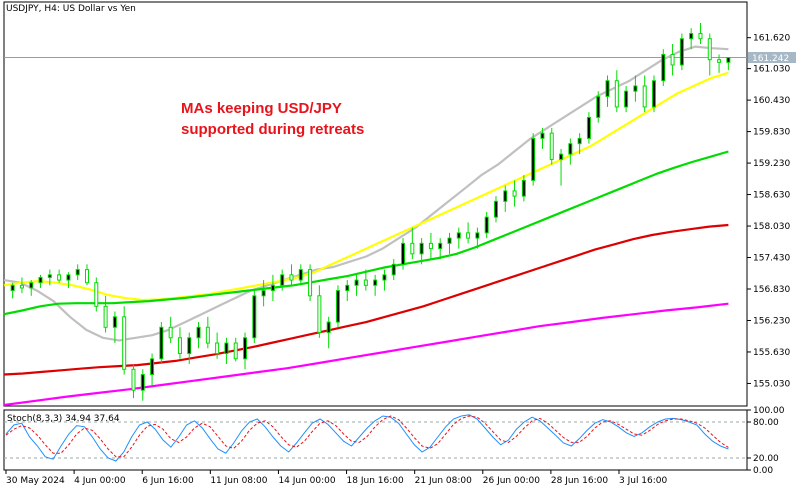 Image resolution: width=800 pixels, height=485 pixels. Describe the element at coordinates (766, 423) in the screenshot. I see `stochastic-tick-label: 80.00` at that location.